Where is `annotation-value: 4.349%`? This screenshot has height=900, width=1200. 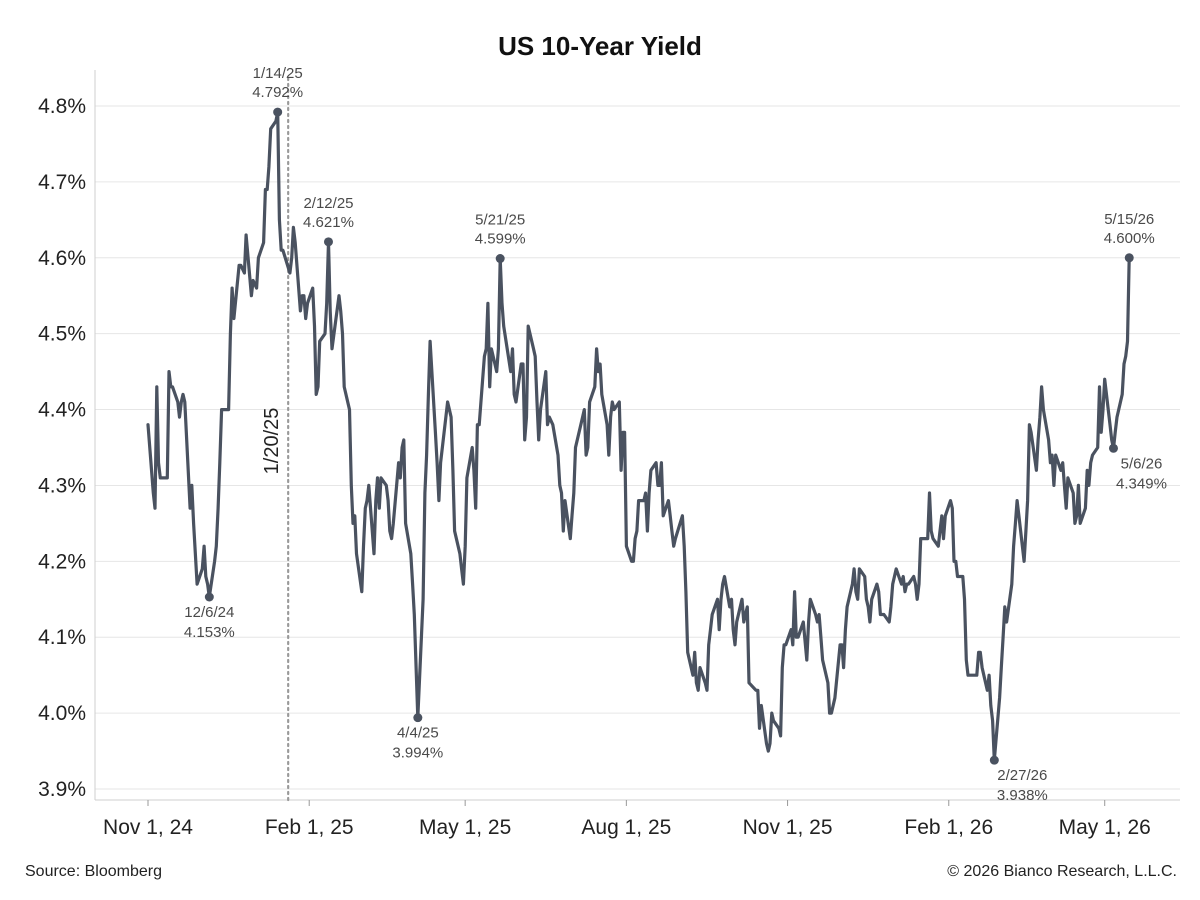
annotation-value: 4.349% is located at coordinates (1141, 483).